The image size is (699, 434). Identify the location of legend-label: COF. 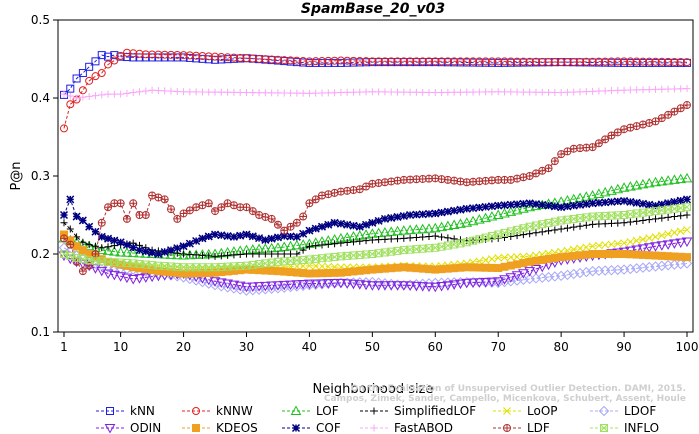
(328, 427).